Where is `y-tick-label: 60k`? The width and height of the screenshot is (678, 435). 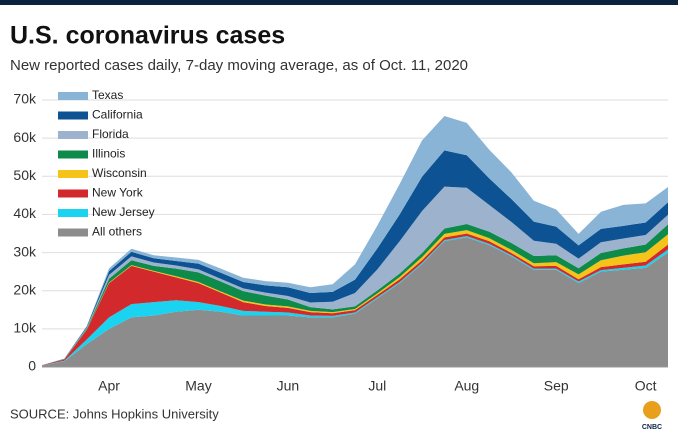
y-tick-label: 60k is located at coordinates (25, 137).